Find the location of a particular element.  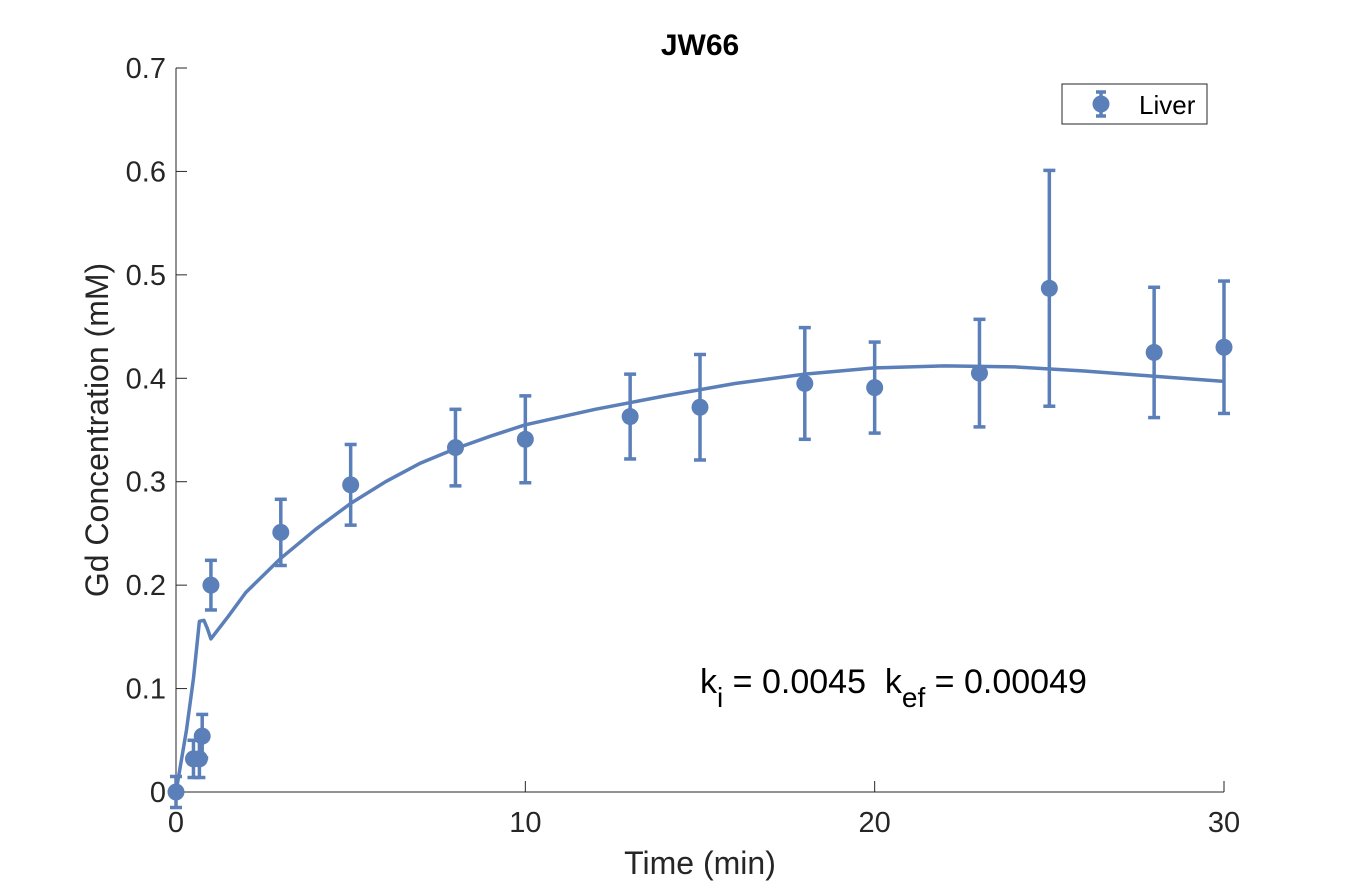

x-tick-label: 0 is located at coordinates (176, 823).